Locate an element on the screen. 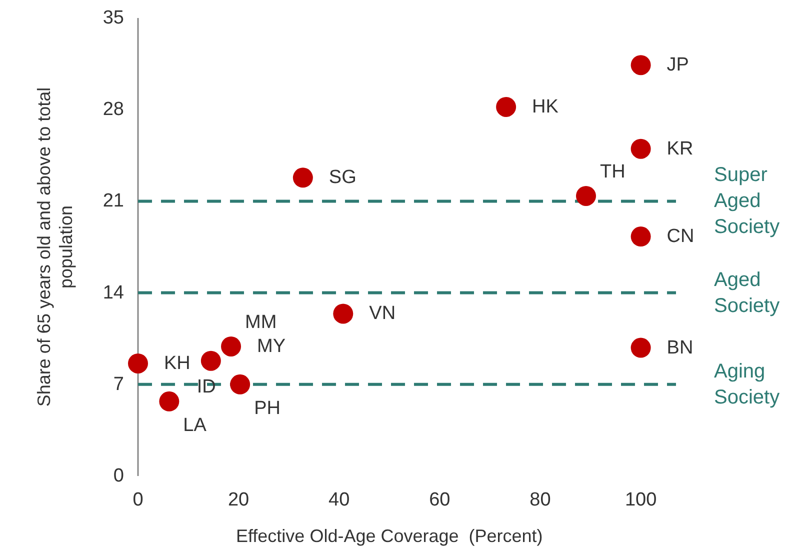 This screenshot has height=556, width=805. x-tick-label: 100 is located at coordinates (640, 500).